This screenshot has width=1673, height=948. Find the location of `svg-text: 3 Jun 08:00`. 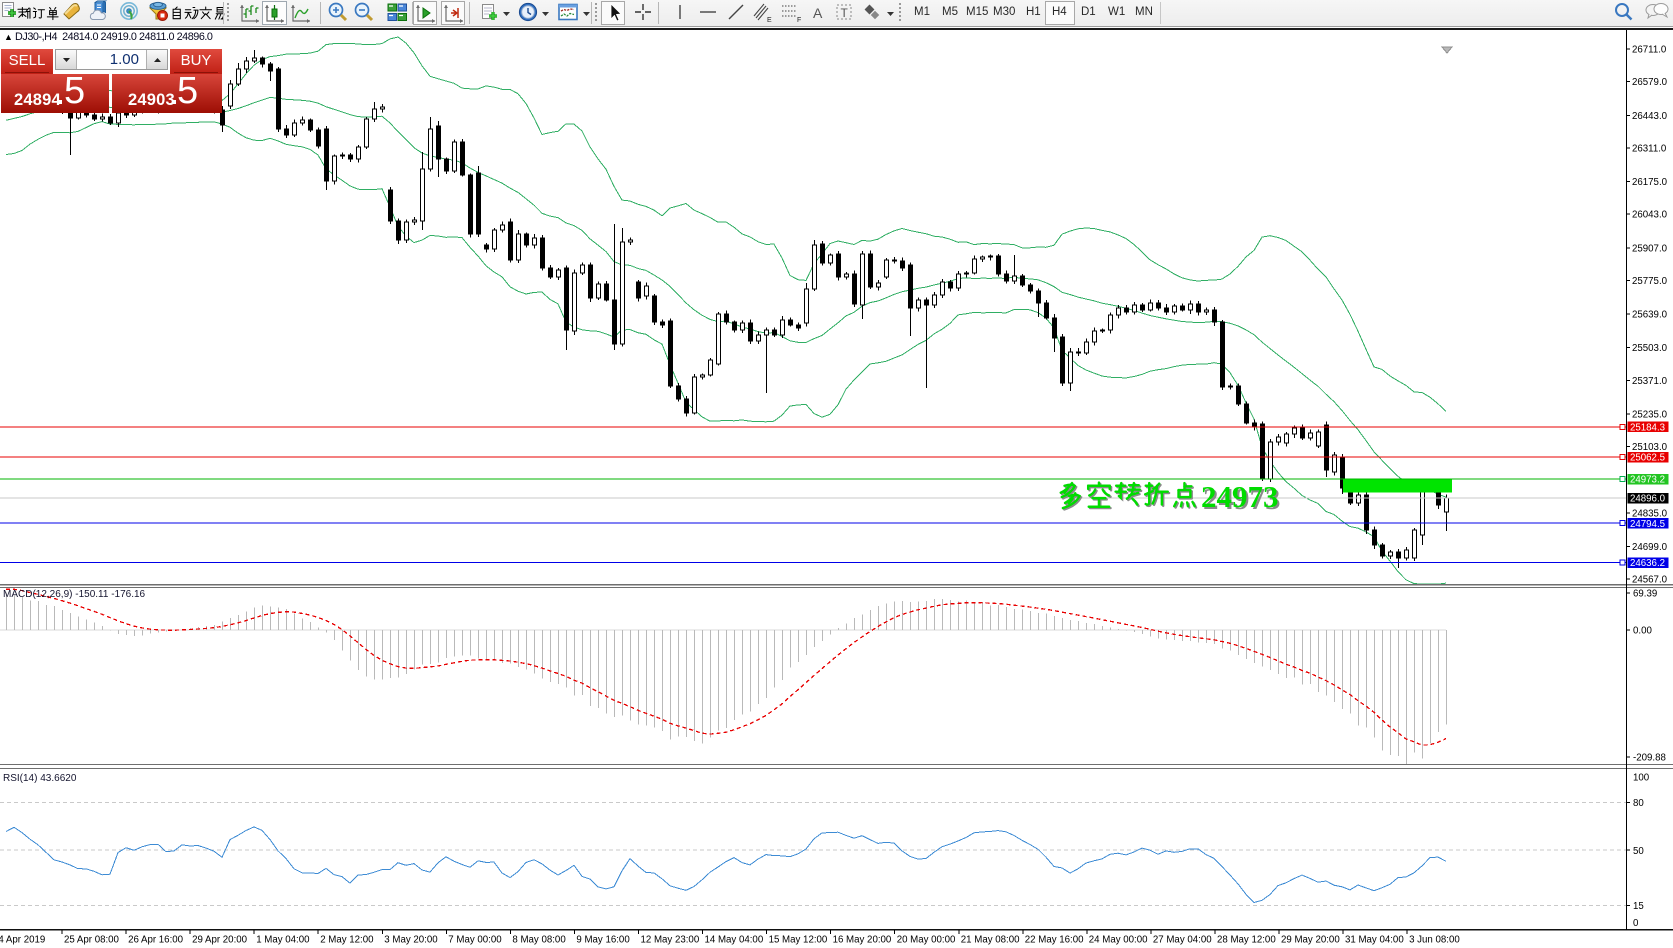

svg-text: 3 Jun 08:00 is located at coordinates (1434, 940).